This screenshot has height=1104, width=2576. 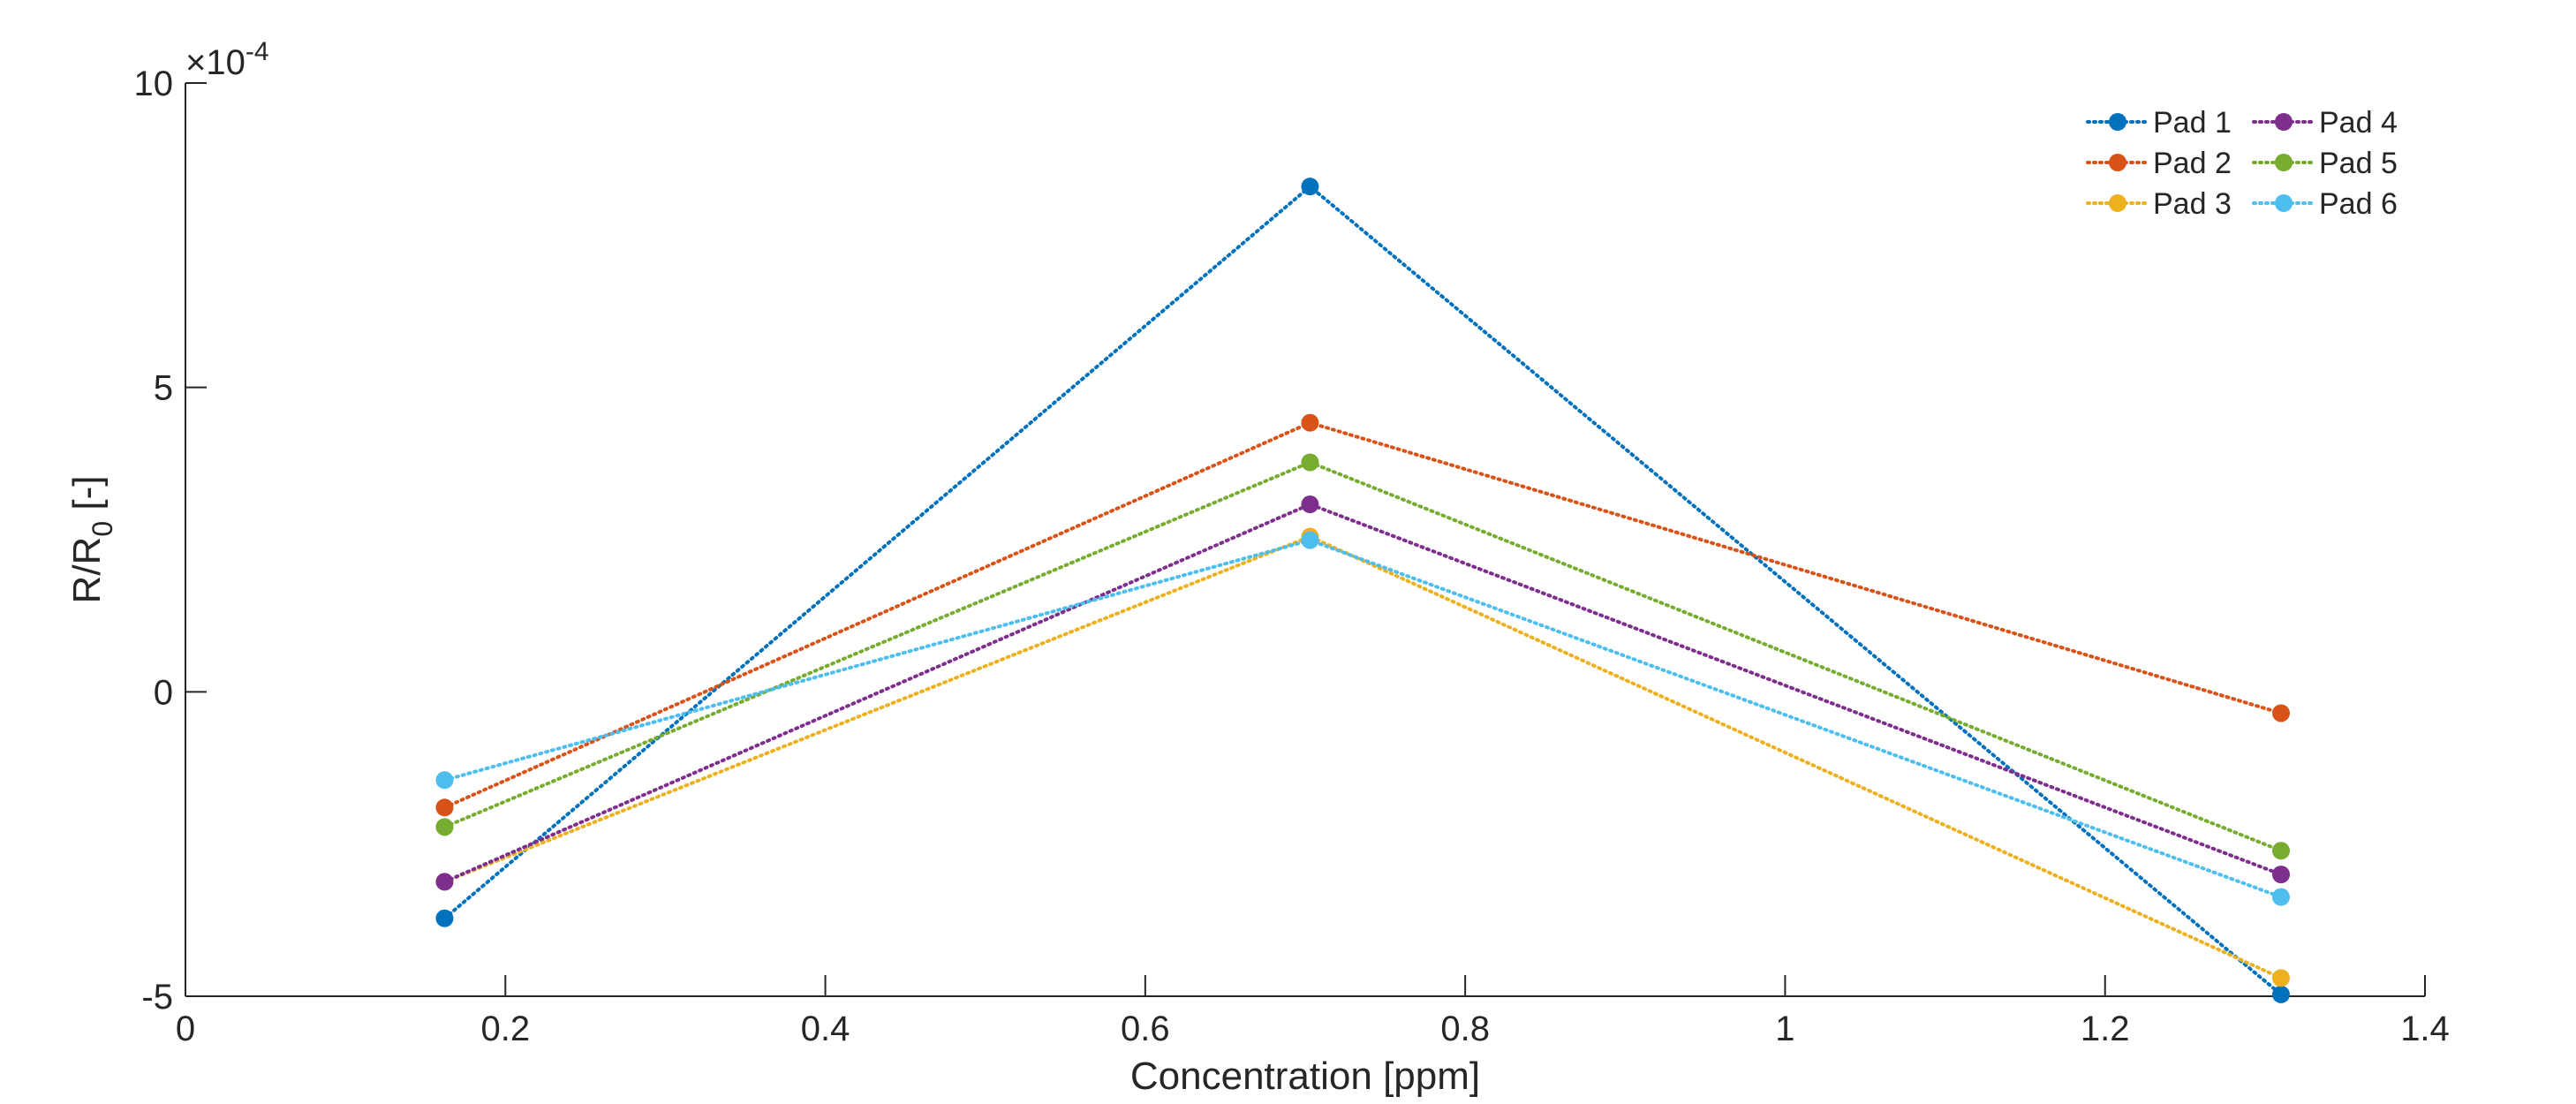 I want to click on x-tick-label: 0, so click(x=185, y=1028).